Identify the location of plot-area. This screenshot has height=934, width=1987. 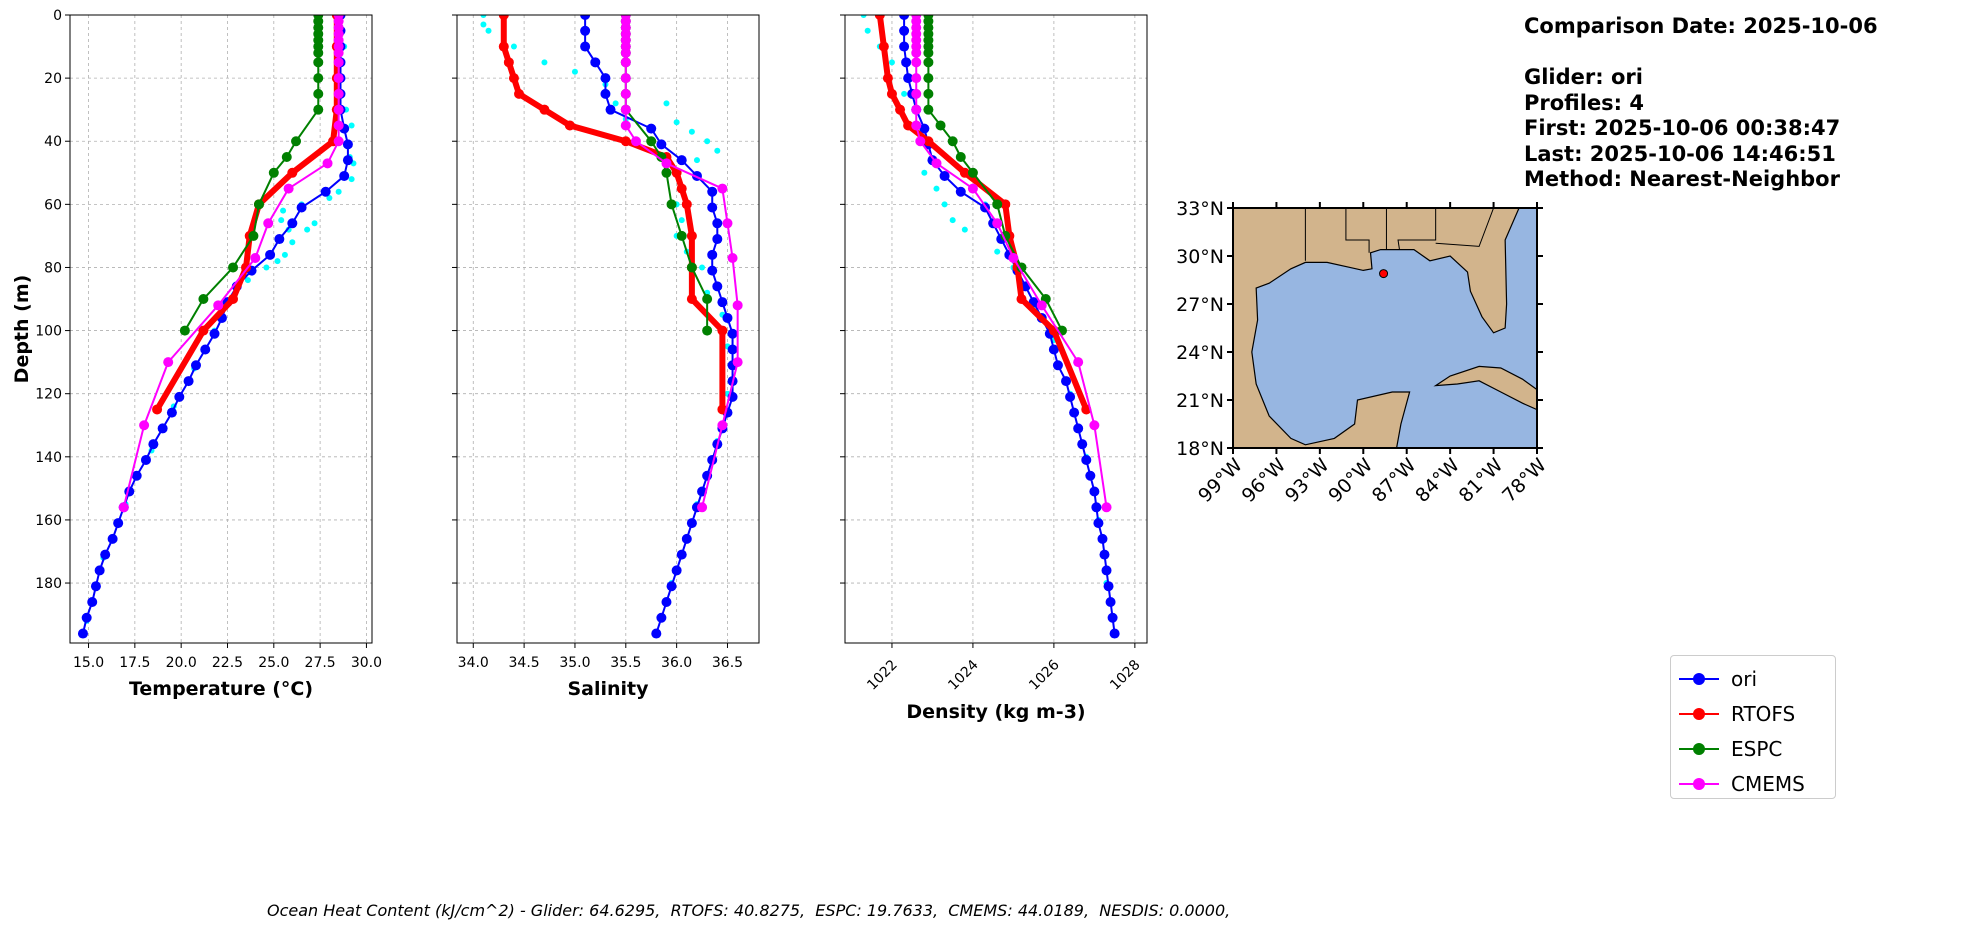
(611, 327).